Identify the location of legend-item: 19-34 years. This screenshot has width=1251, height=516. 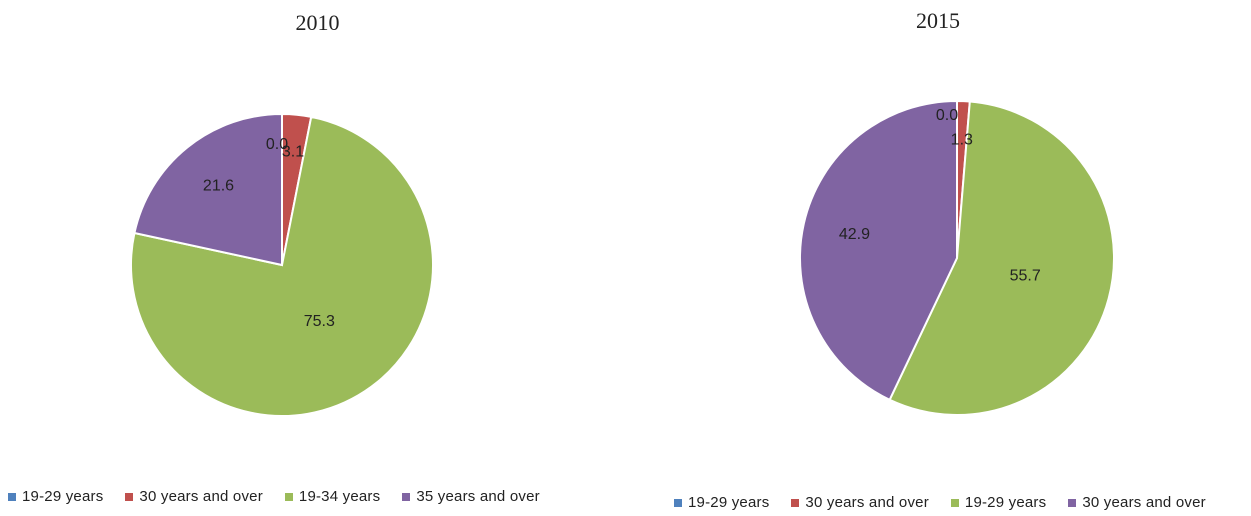
(332, 496).